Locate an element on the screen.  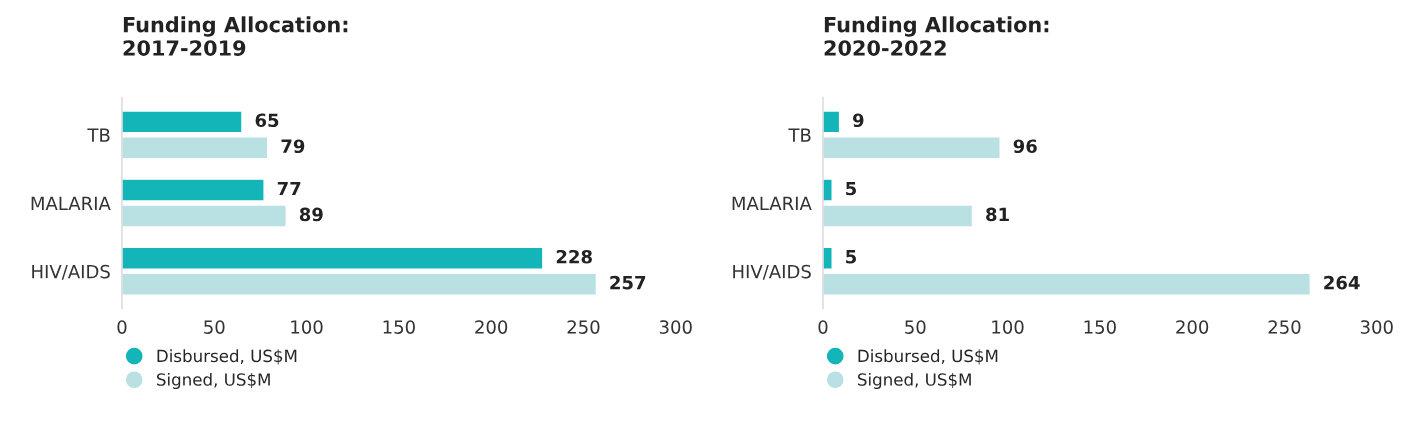
data-label: 228 is located at coordinates (574, 256).